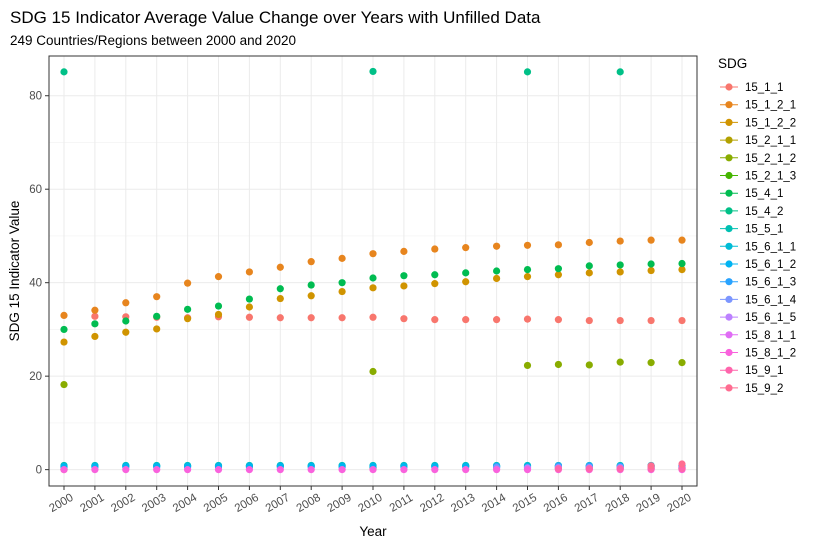 Image resolution: width=819 pixels, height=545 pixels. Describe the element at coordinates (373, 531) in the screenshot. I see `x-axis-title: Year` at that location.